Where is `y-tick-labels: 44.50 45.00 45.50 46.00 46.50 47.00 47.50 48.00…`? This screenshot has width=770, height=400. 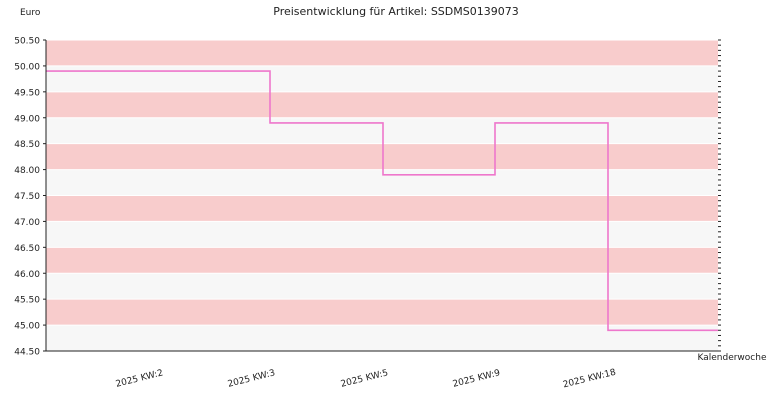
y-tick-labels: 44.50 45.00 45.50 46.00 46.50 47.00 47.50 48.00… is located at coordinates (30, 197).